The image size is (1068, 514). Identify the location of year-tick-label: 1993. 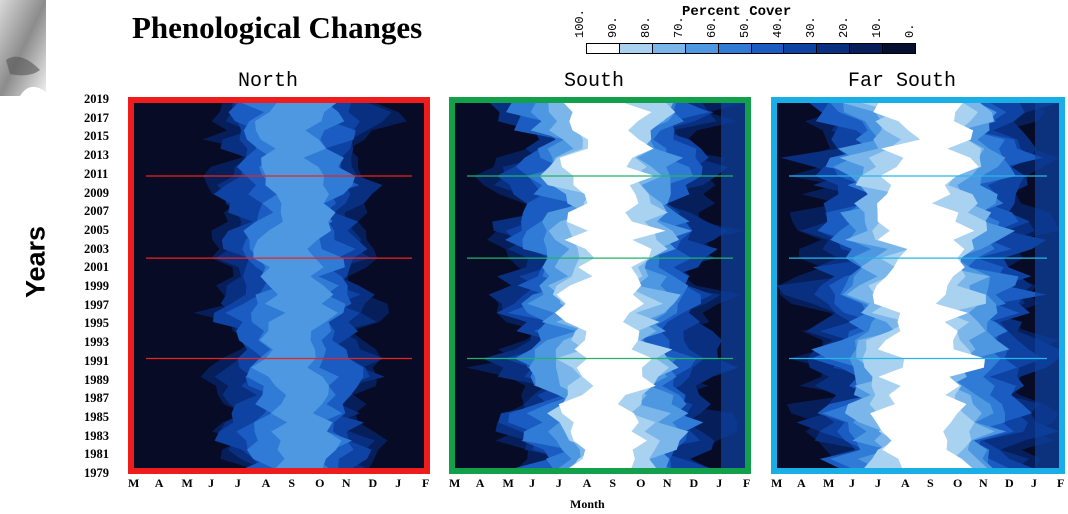
(96, 342).